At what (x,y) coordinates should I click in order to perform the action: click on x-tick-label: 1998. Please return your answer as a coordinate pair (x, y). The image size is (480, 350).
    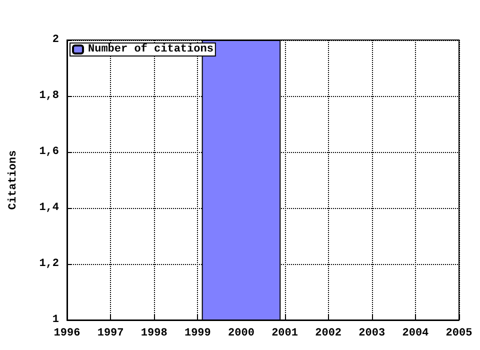
    Looking at the image, I should click on (154, 334).